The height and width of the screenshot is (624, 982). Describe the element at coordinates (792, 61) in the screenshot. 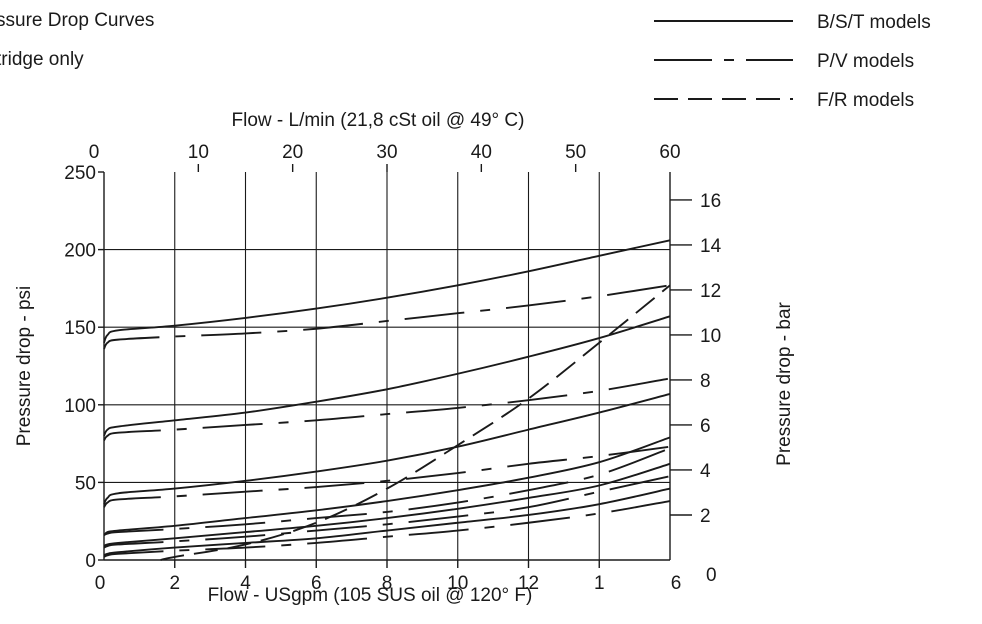

I see `legend: B/S/T models P/V models F/R models` at that location.